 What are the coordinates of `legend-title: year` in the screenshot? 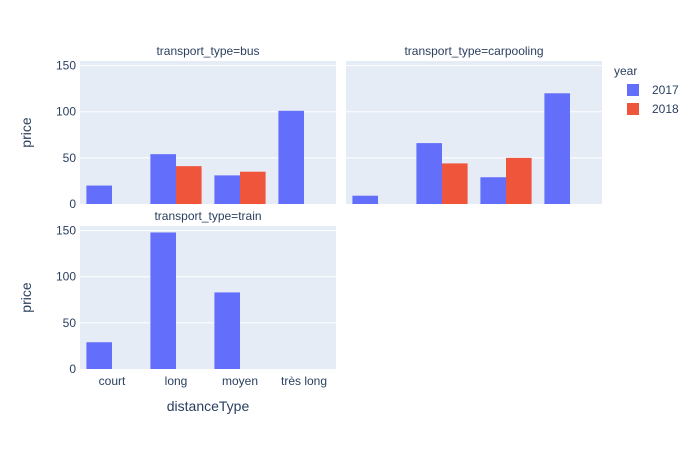 It's located at (625, 71).